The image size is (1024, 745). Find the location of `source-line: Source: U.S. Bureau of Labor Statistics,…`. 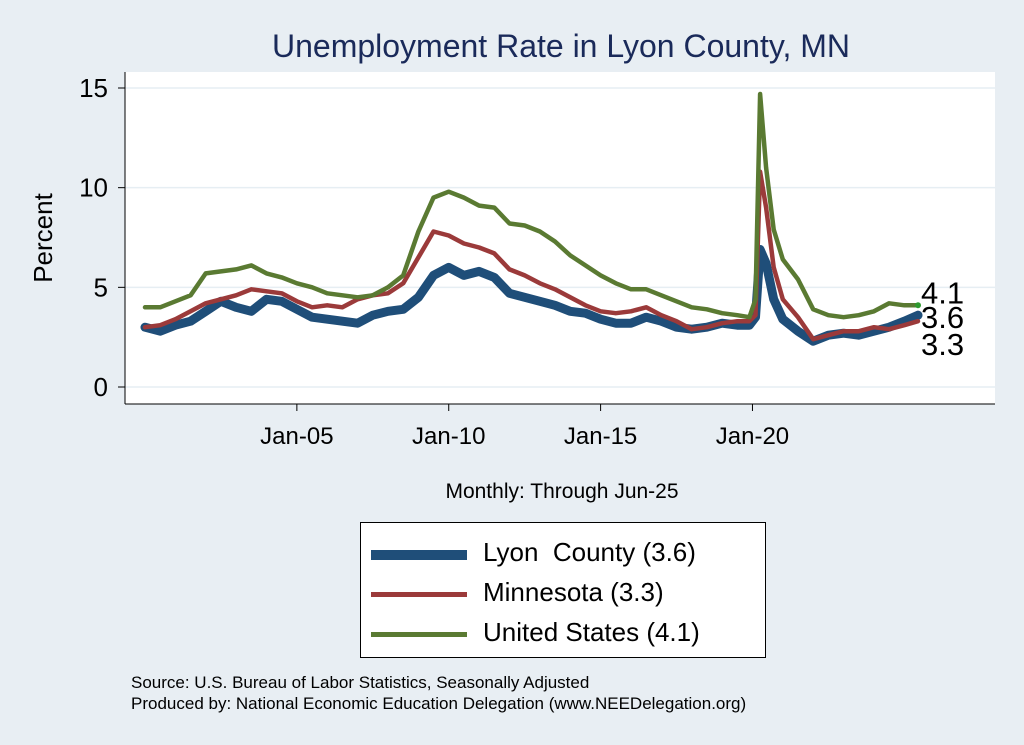

source-line: Source: U.S. Bureau of Labor Statistics,… is located at coordinates (360, 682).